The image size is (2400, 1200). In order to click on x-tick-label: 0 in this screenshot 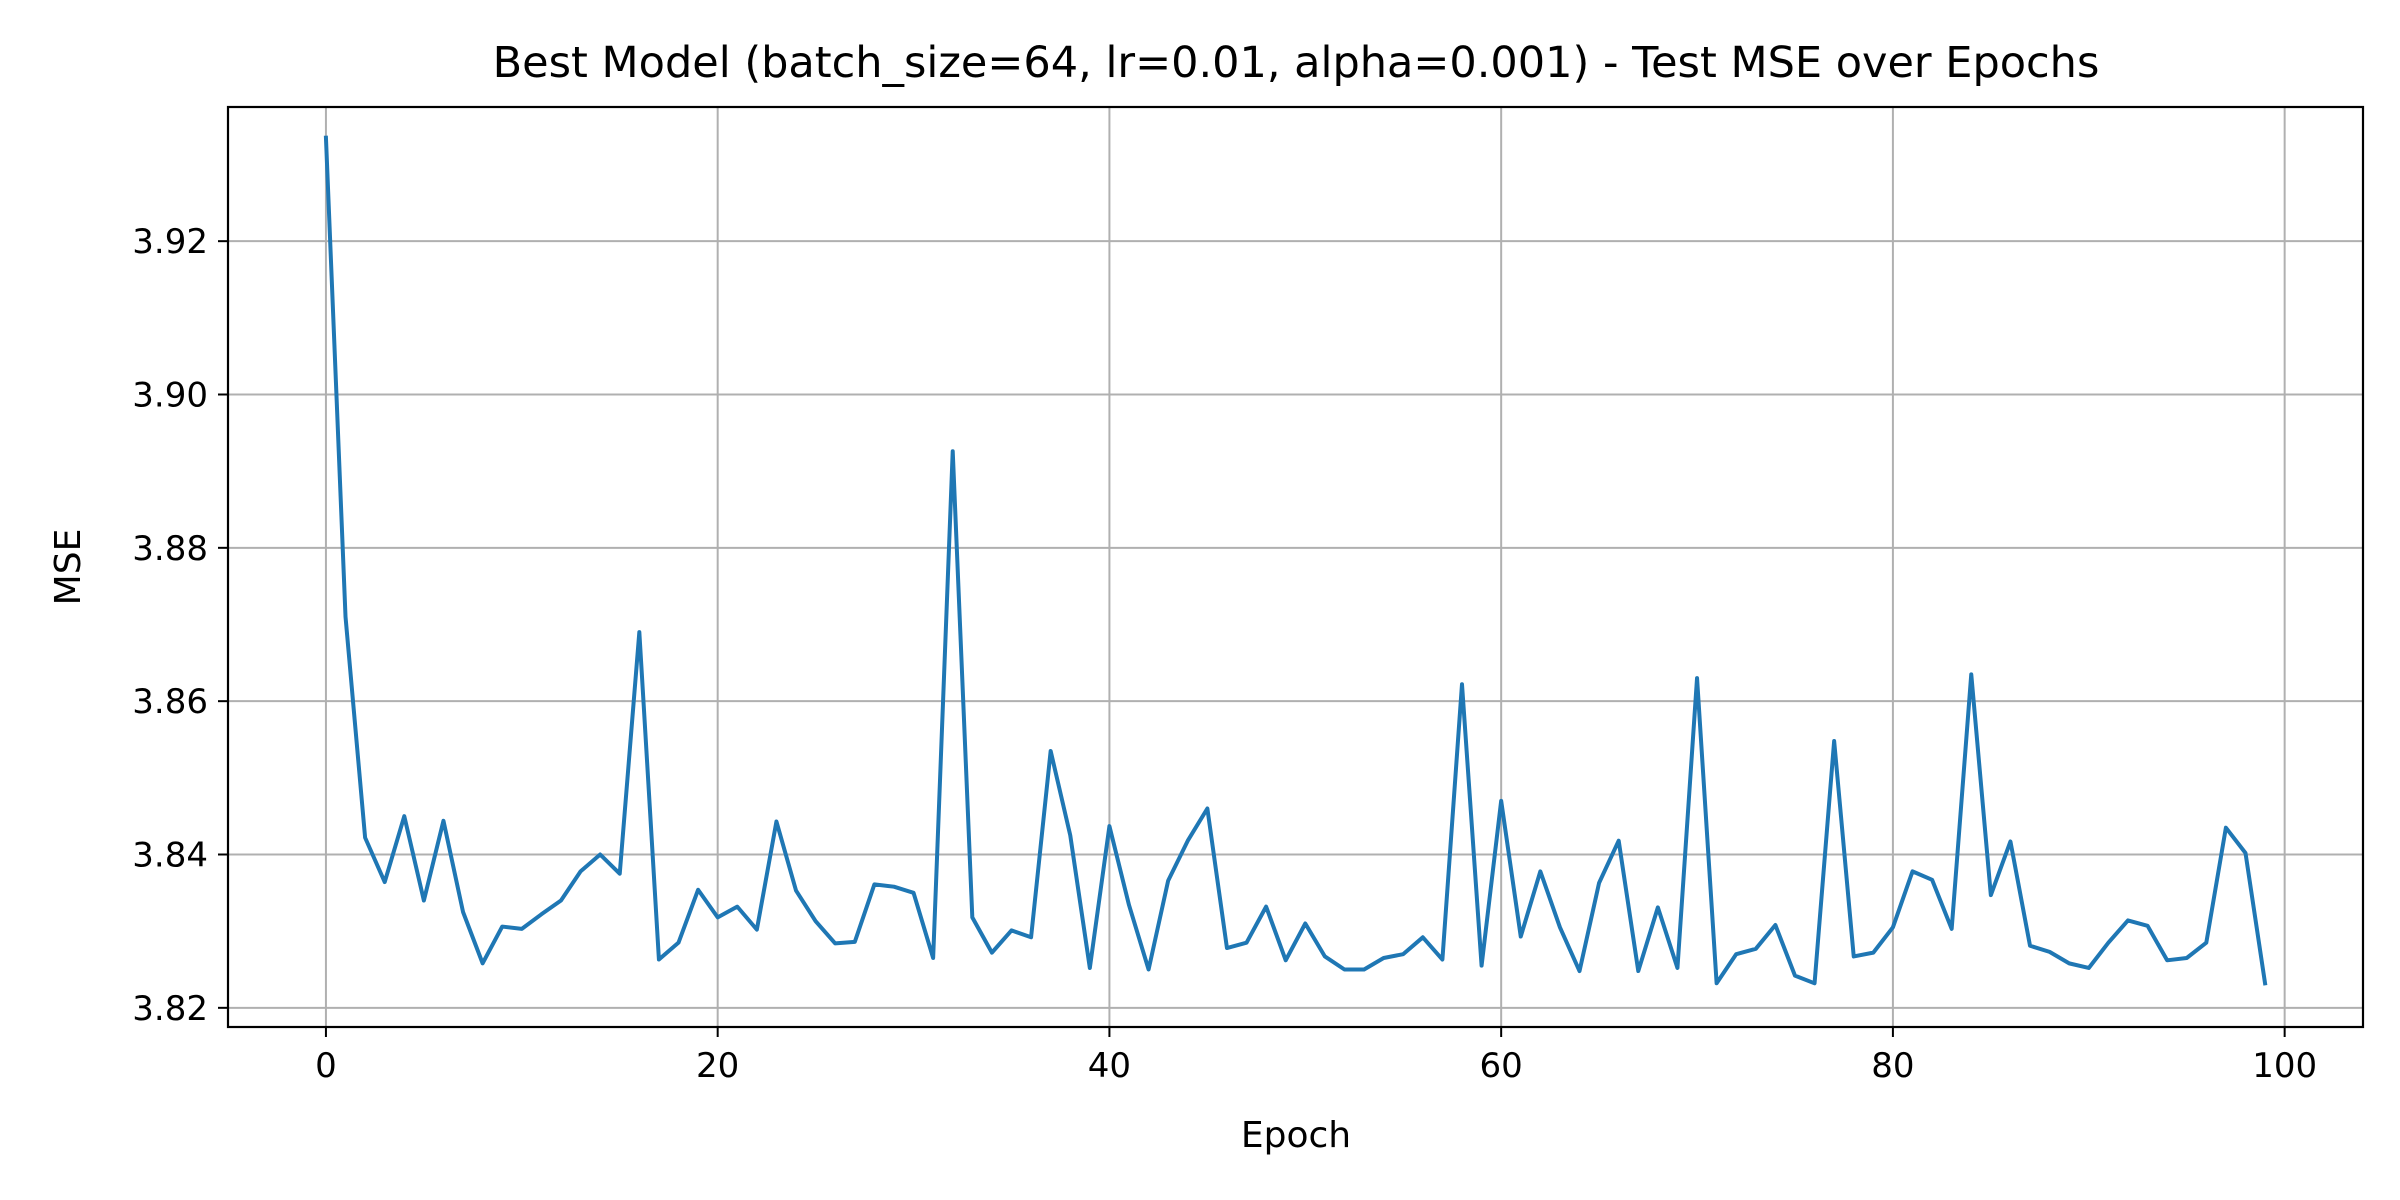, I will do `click(326, 1066)`.